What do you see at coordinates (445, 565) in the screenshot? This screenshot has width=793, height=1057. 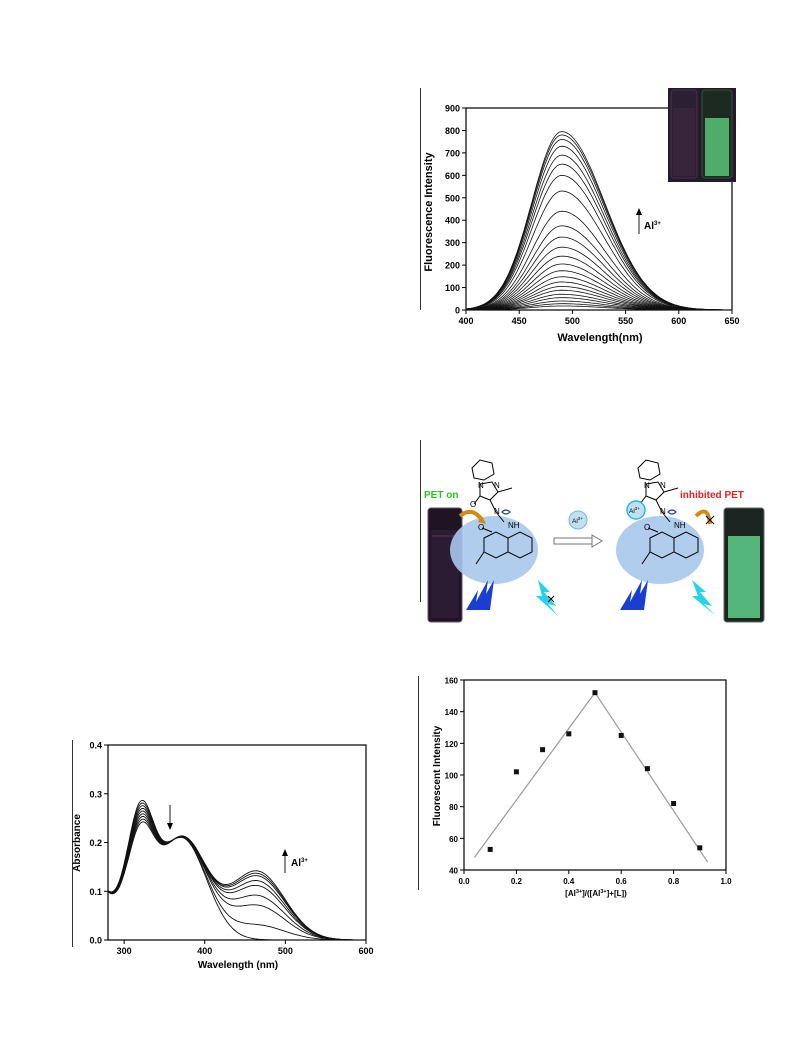 I see `cuvette-dark` at bounding box center [445, 565].